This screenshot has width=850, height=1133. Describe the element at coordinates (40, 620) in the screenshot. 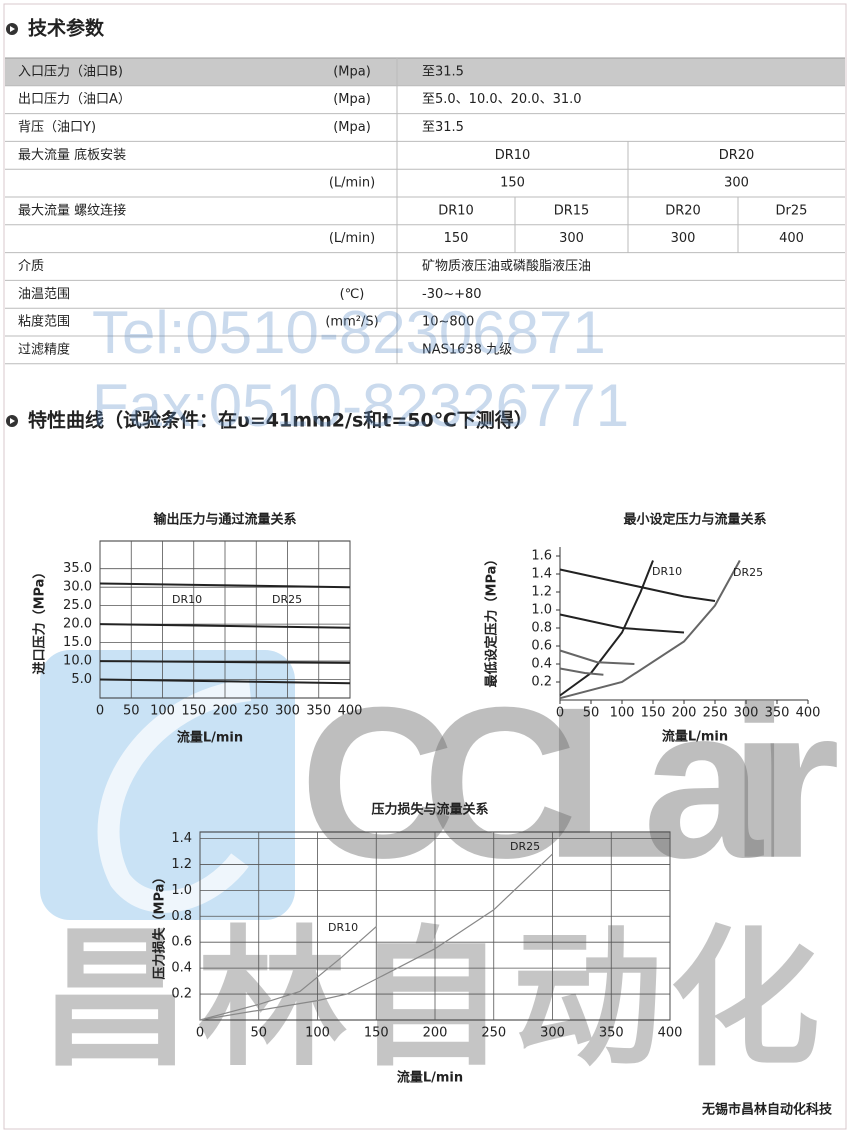

I see `y-axis-label: 进口压力（MPa）` at that location.